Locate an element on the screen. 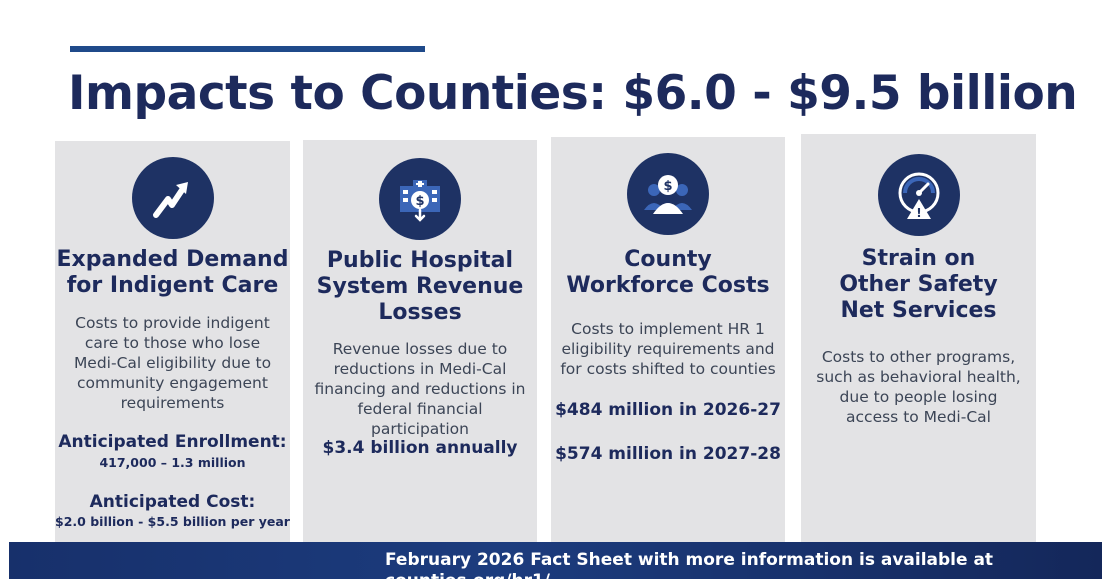 This screenshot has width=1102, height=579. card-heading-line: Losses is located at coordinates (420, 312).